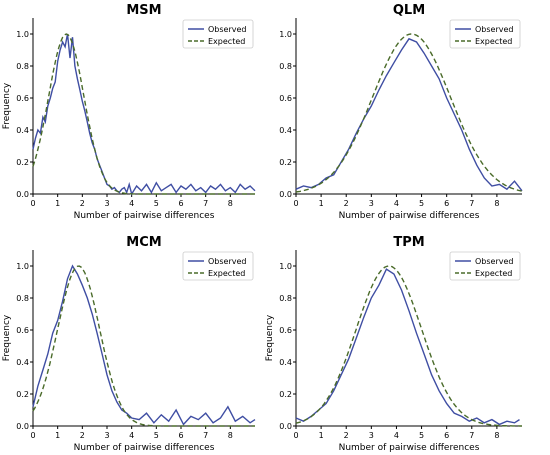 This screenshot has height=455, width=550. I want to click on panel-title: QLM, so click(409, 10).